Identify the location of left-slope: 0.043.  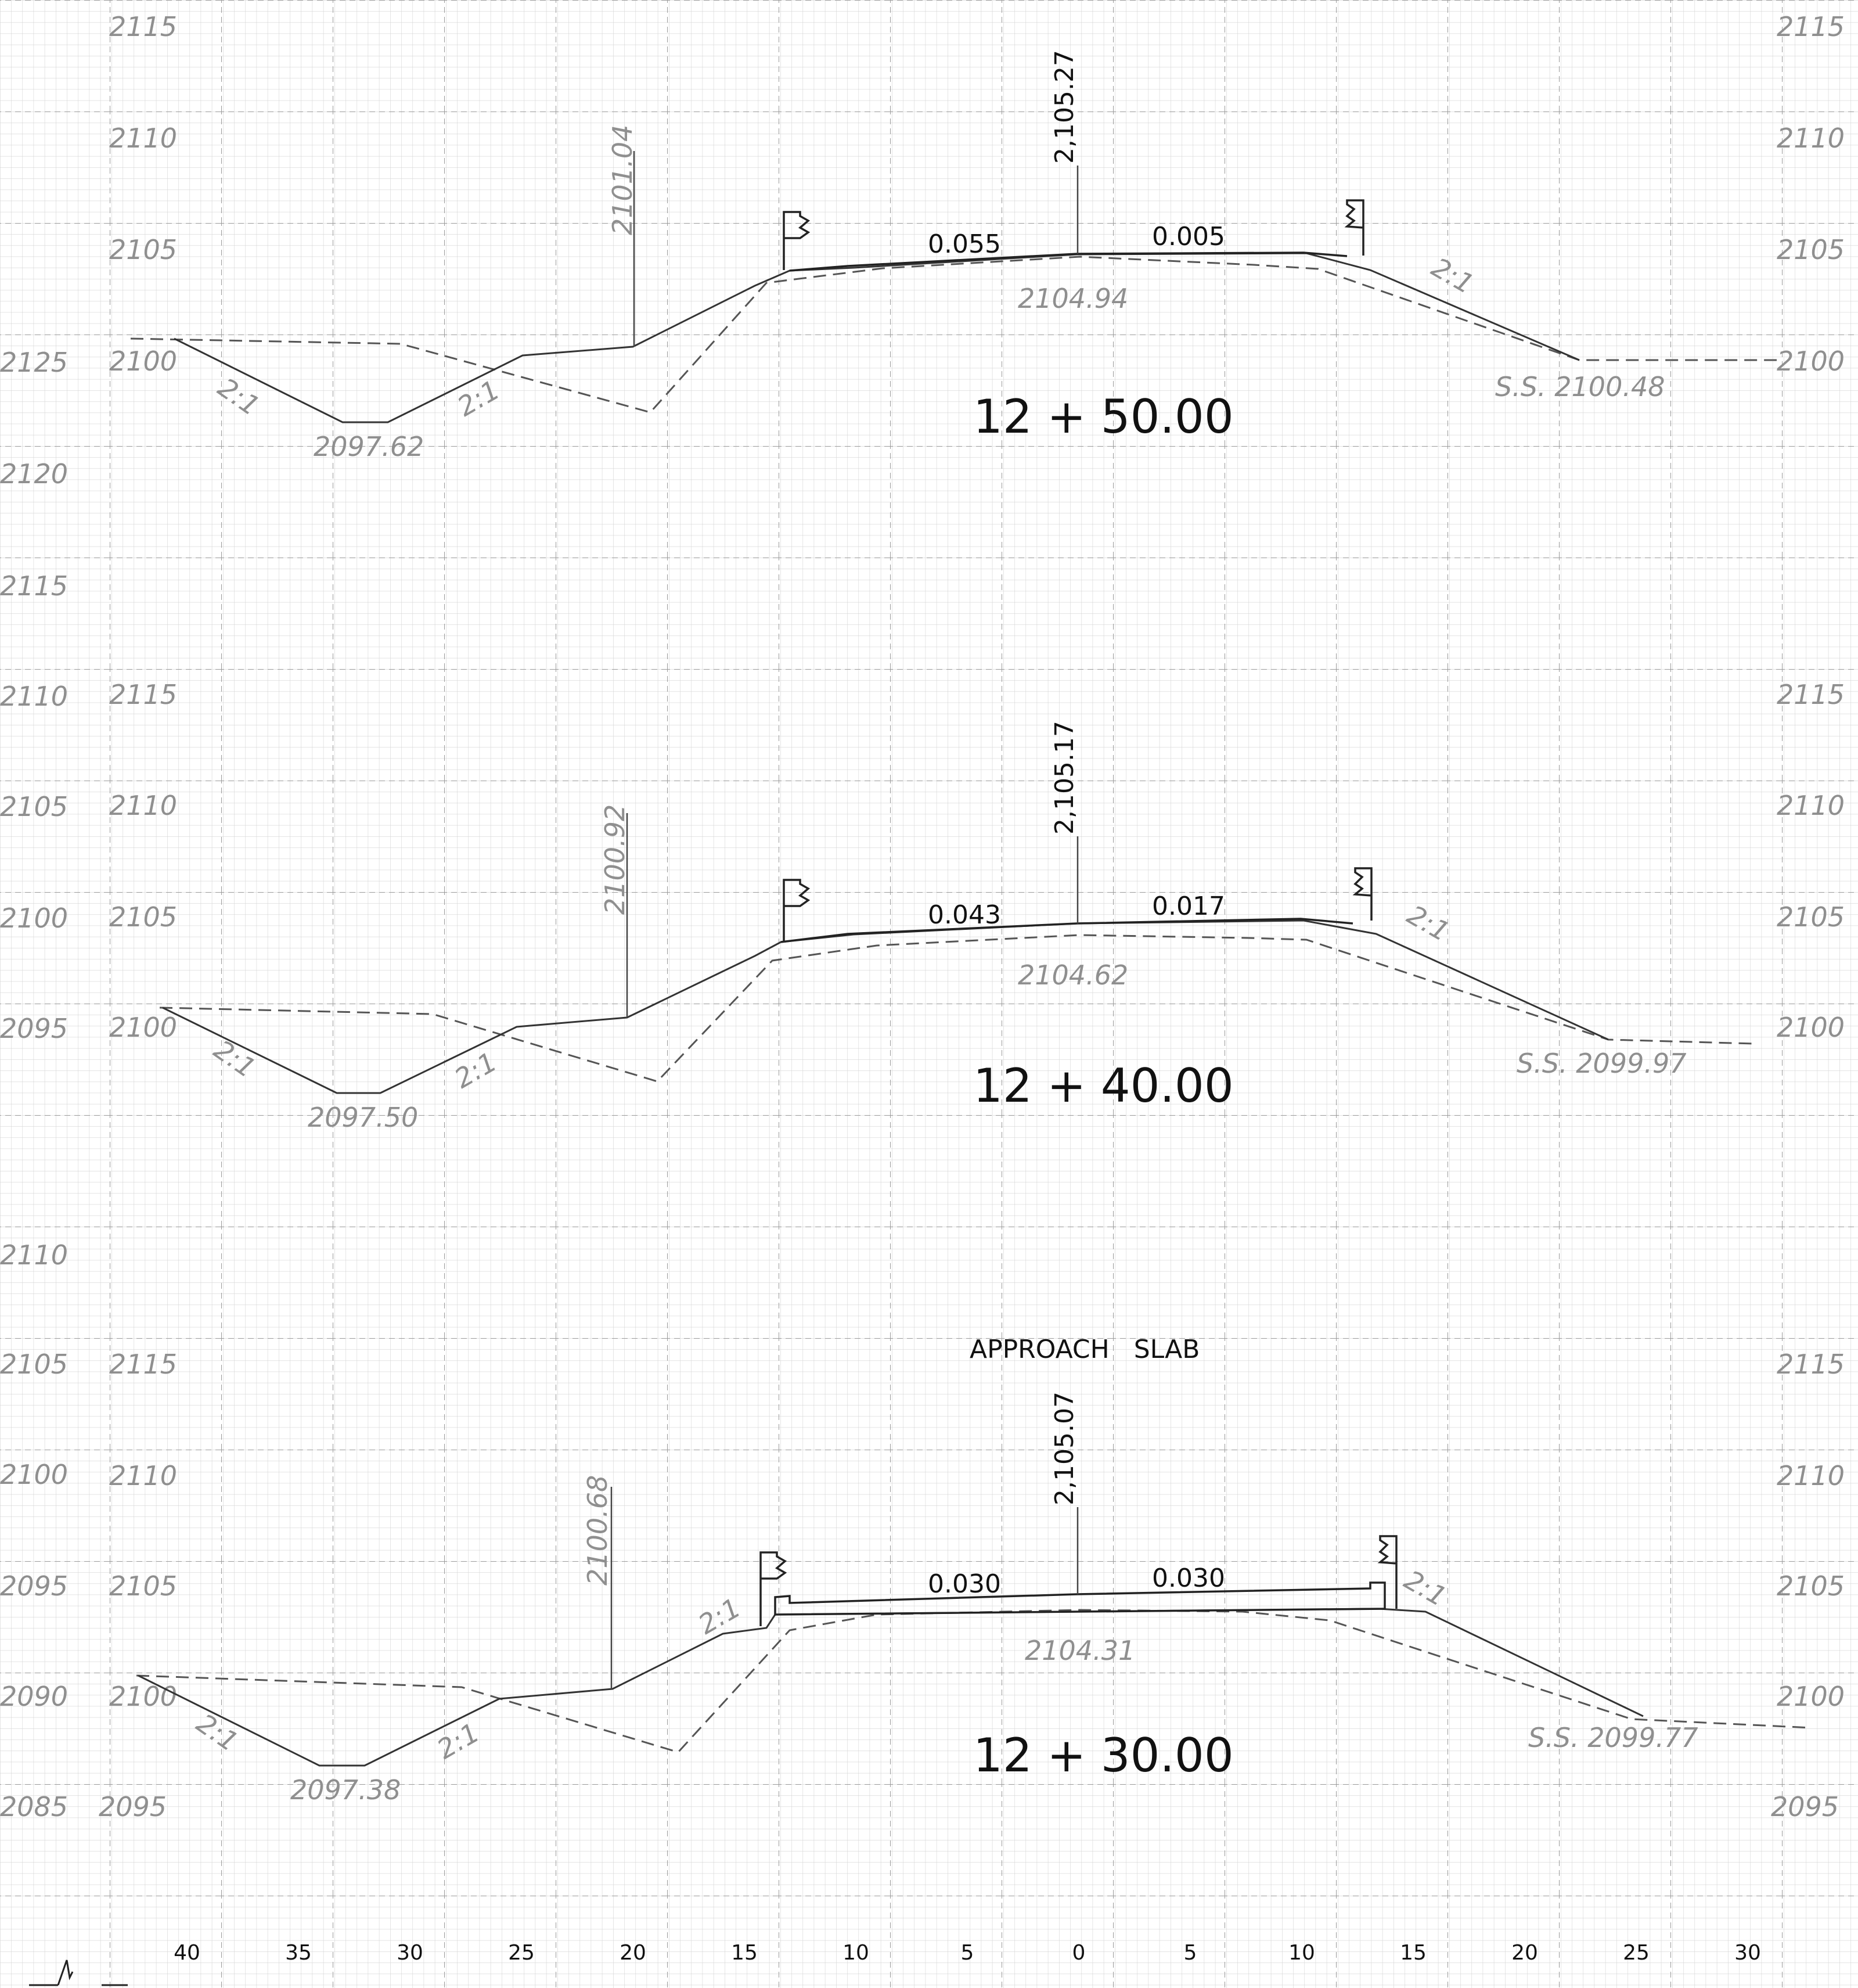
(964, 915).